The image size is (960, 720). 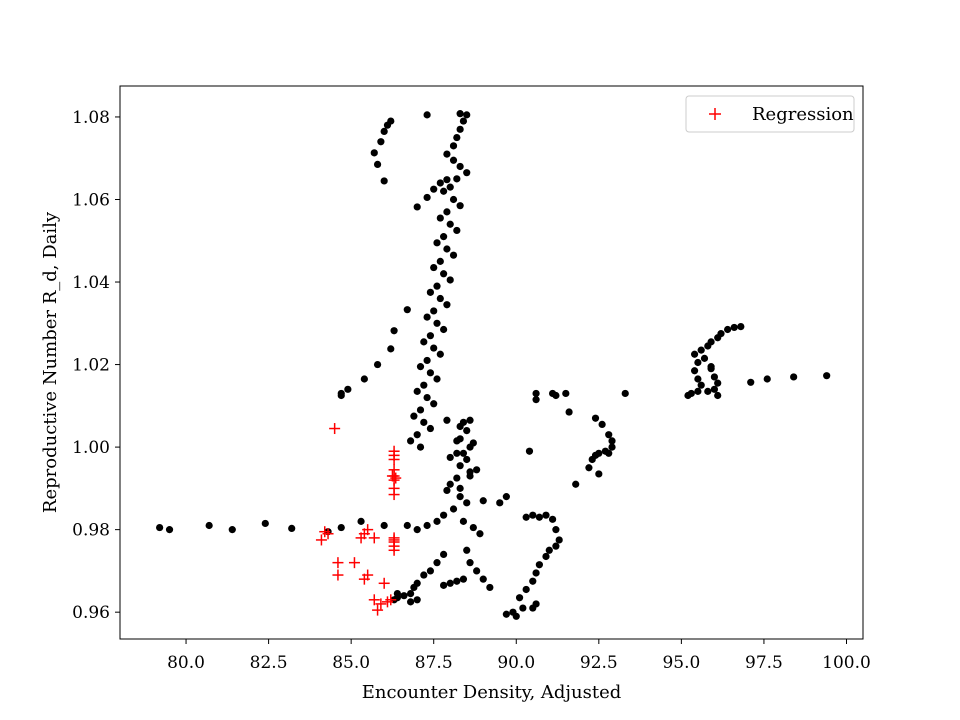 What do you see at coordinates (91, 283) in the screenshot?
I see `y-tick-label: 1.04` at bounding box center [91, 283].